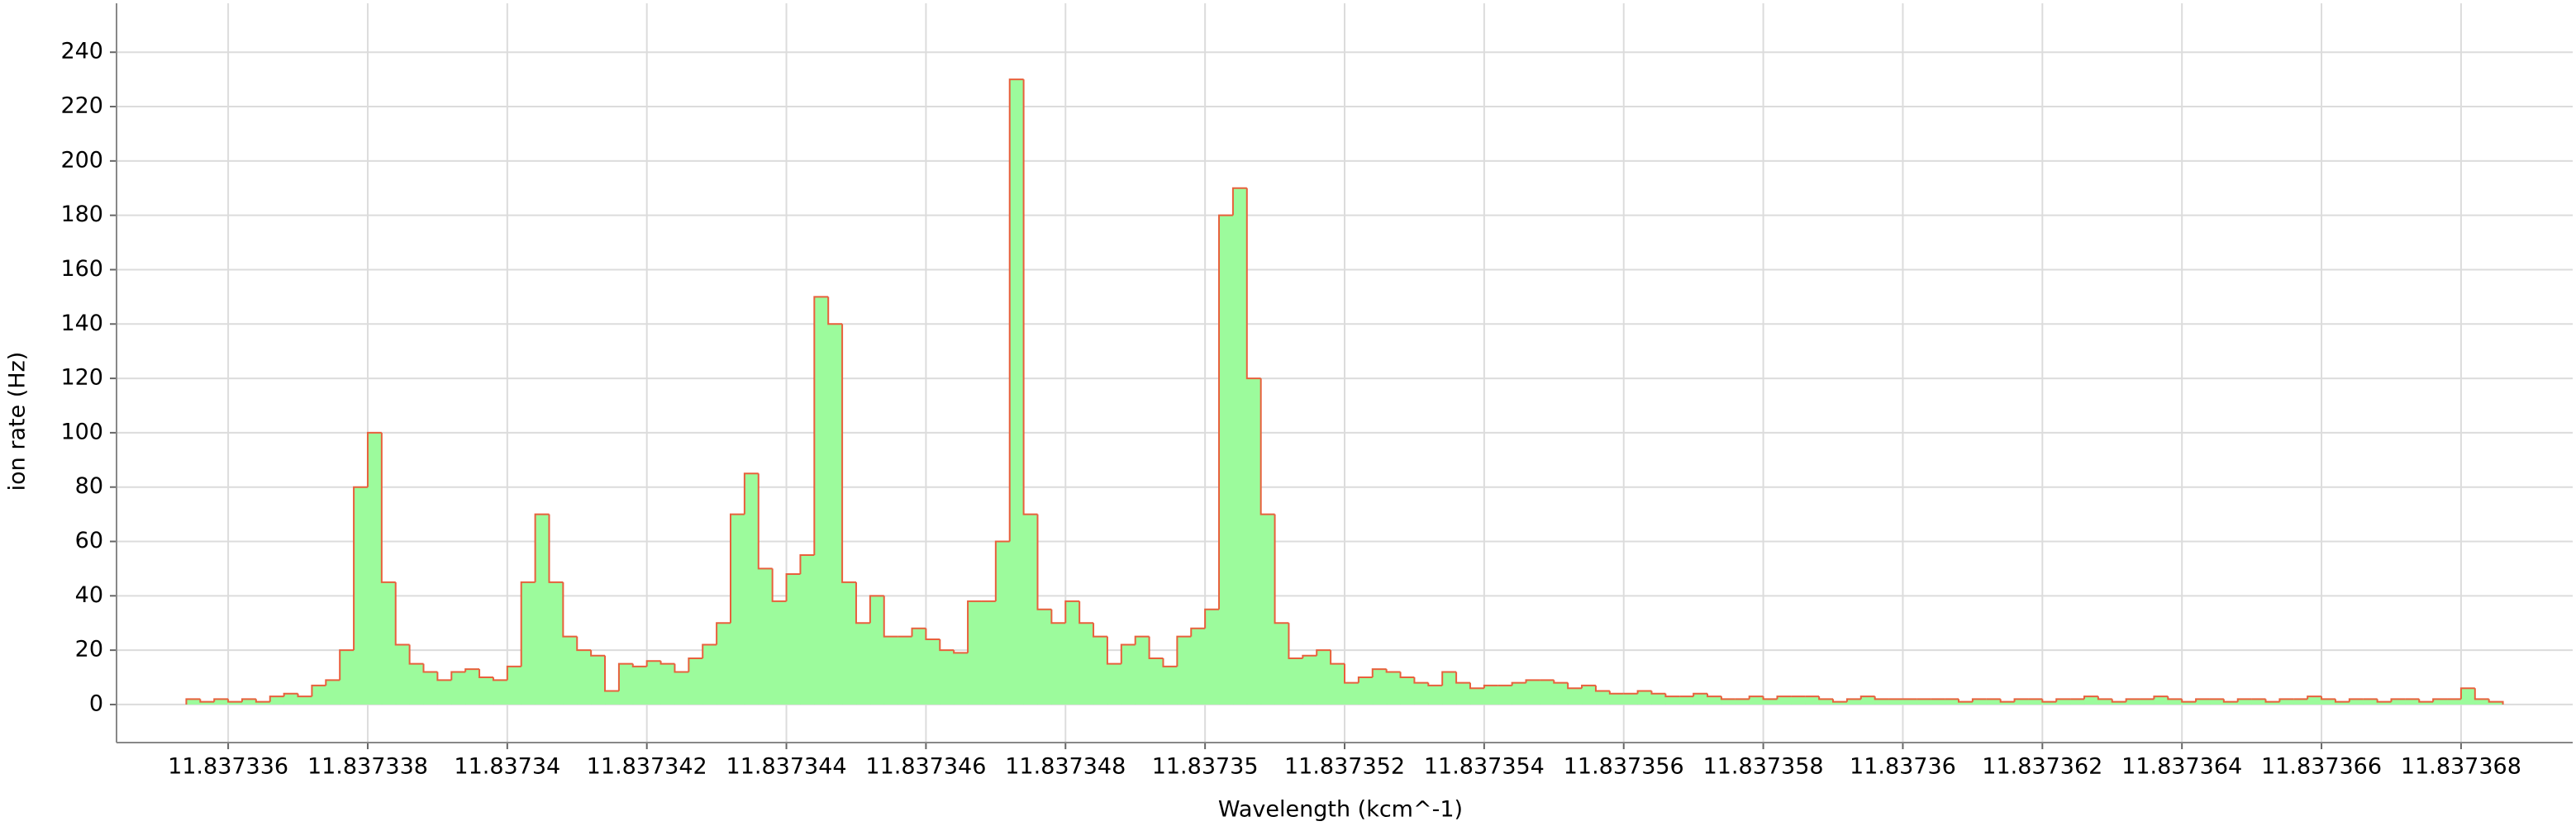 The height and width of the screenshot is (826, 2576). I want to click on x-tick-label: 11.83734, so click(507, 767).